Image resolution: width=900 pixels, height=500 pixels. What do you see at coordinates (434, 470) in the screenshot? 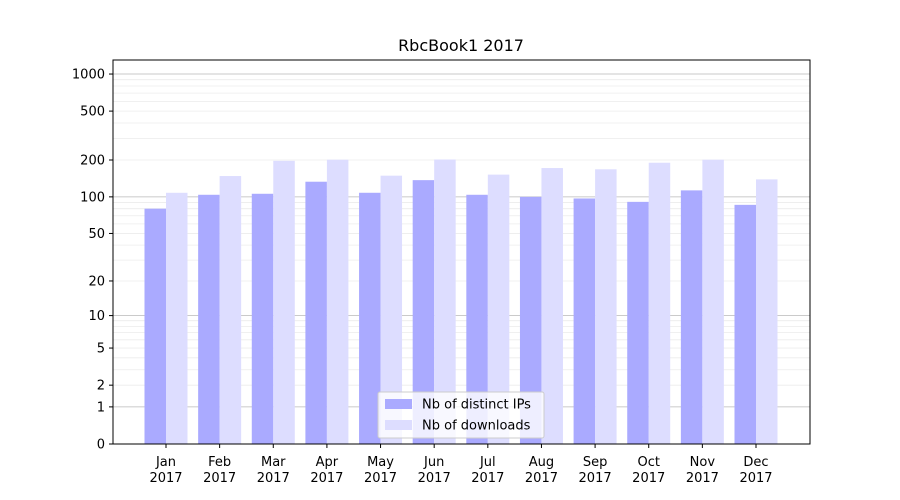
I see `x-tick-label: Jun 2017` at bounding box center [434, 470].